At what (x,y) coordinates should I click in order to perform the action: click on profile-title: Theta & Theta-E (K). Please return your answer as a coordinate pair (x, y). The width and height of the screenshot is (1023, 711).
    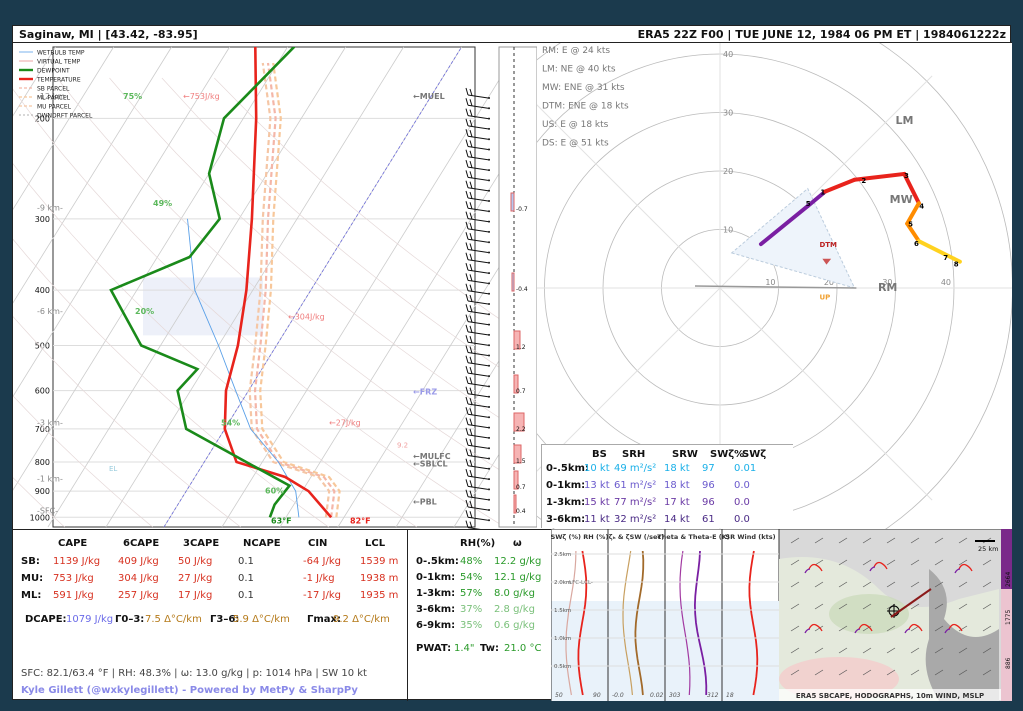
    Looking at the image, I should click on (693, 537).